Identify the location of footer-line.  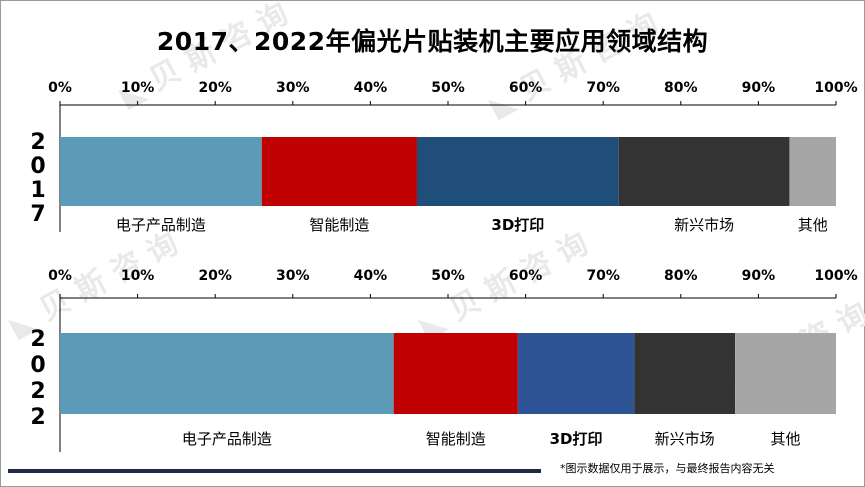
(274, 471).